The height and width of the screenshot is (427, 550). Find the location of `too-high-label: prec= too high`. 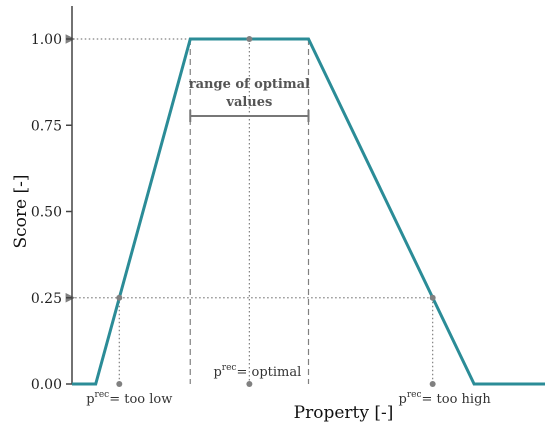

too-high-label: prec= too high is located at coordinates (445, 398).